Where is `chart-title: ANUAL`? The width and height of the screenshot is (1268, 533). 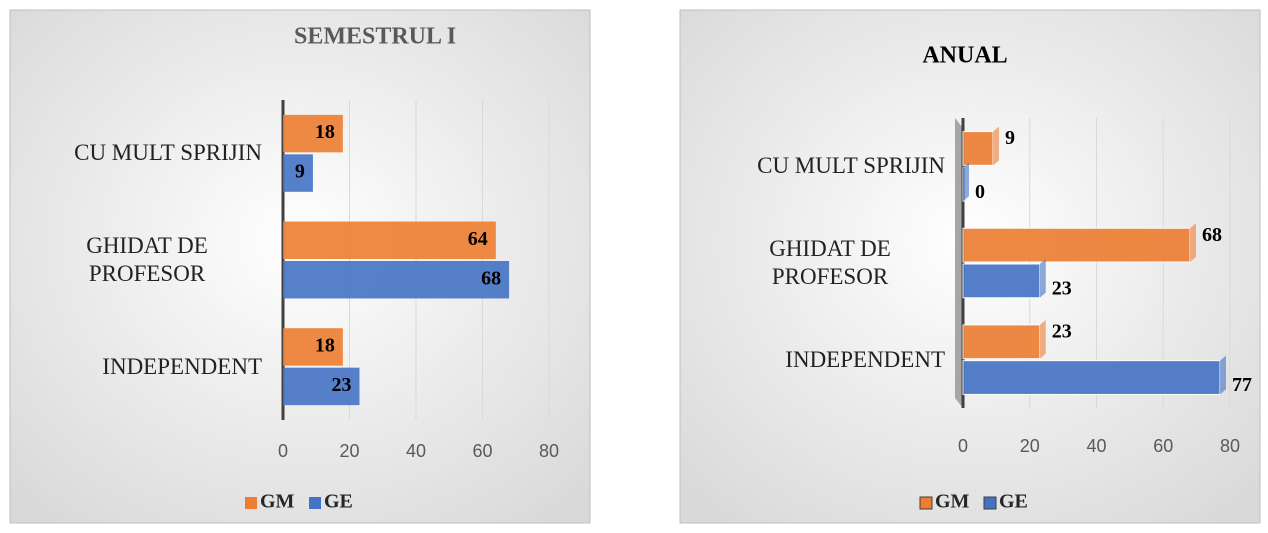
chart-title: ANUAL is located at coordinates (964, 56).